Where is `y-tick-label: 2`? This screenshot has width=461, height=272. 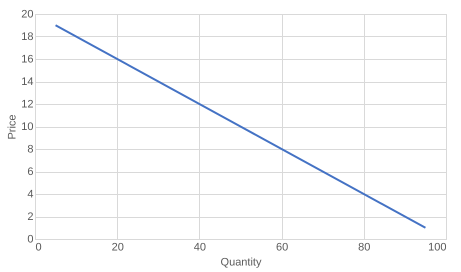 y-tick-label: 2 is located at coordinates (30, 217).